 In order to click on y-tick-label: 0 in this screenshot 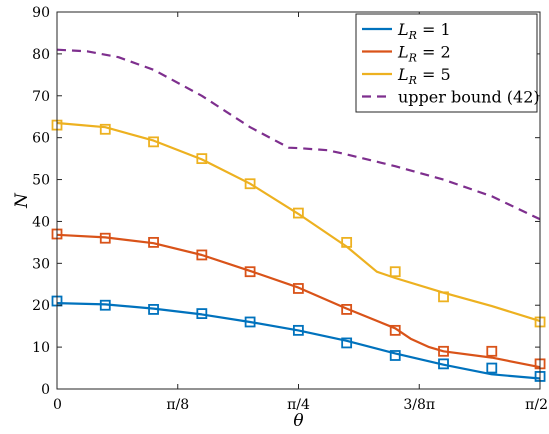, I will do `click(45, 390)`.